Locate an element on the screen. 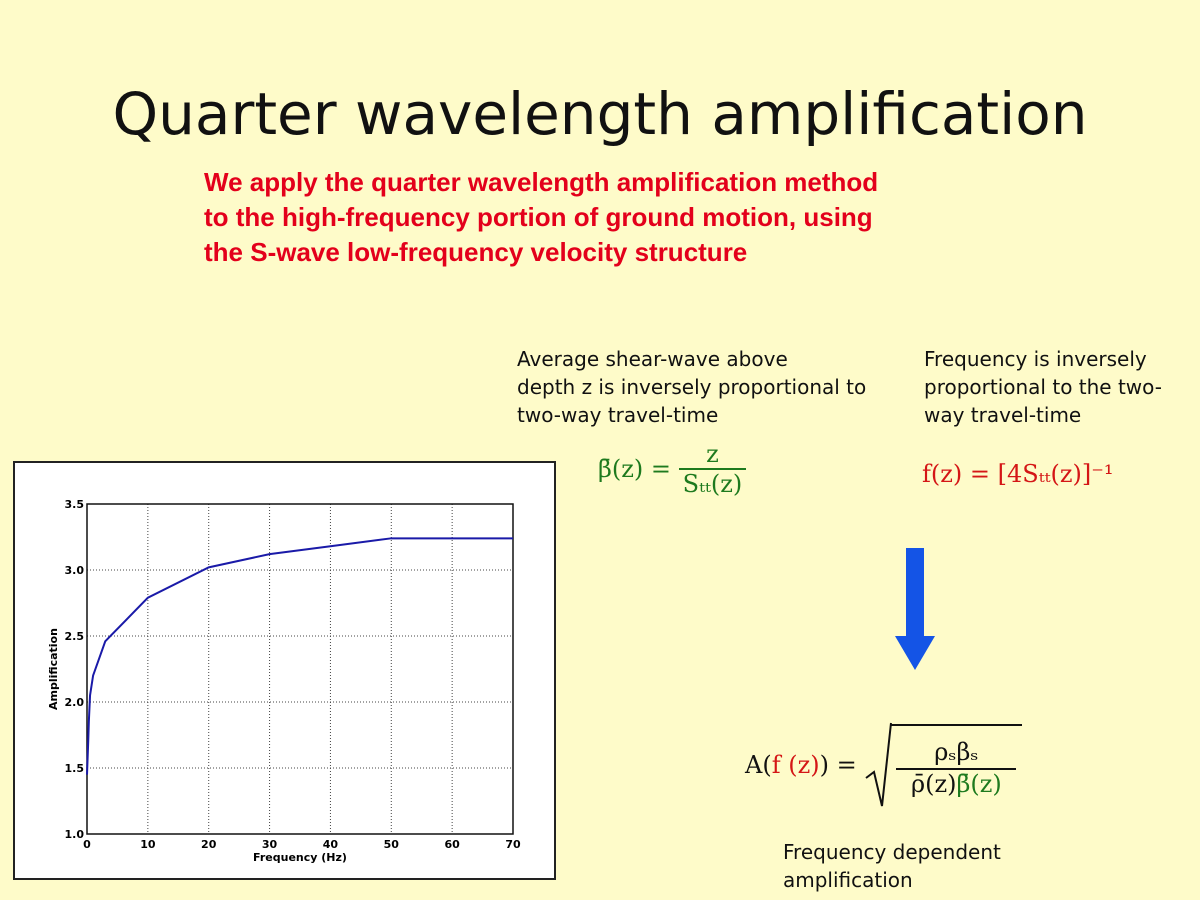 This screenshot has height=900, width=1200. x-tick-label: 60 is located at coordinates (452, 844).